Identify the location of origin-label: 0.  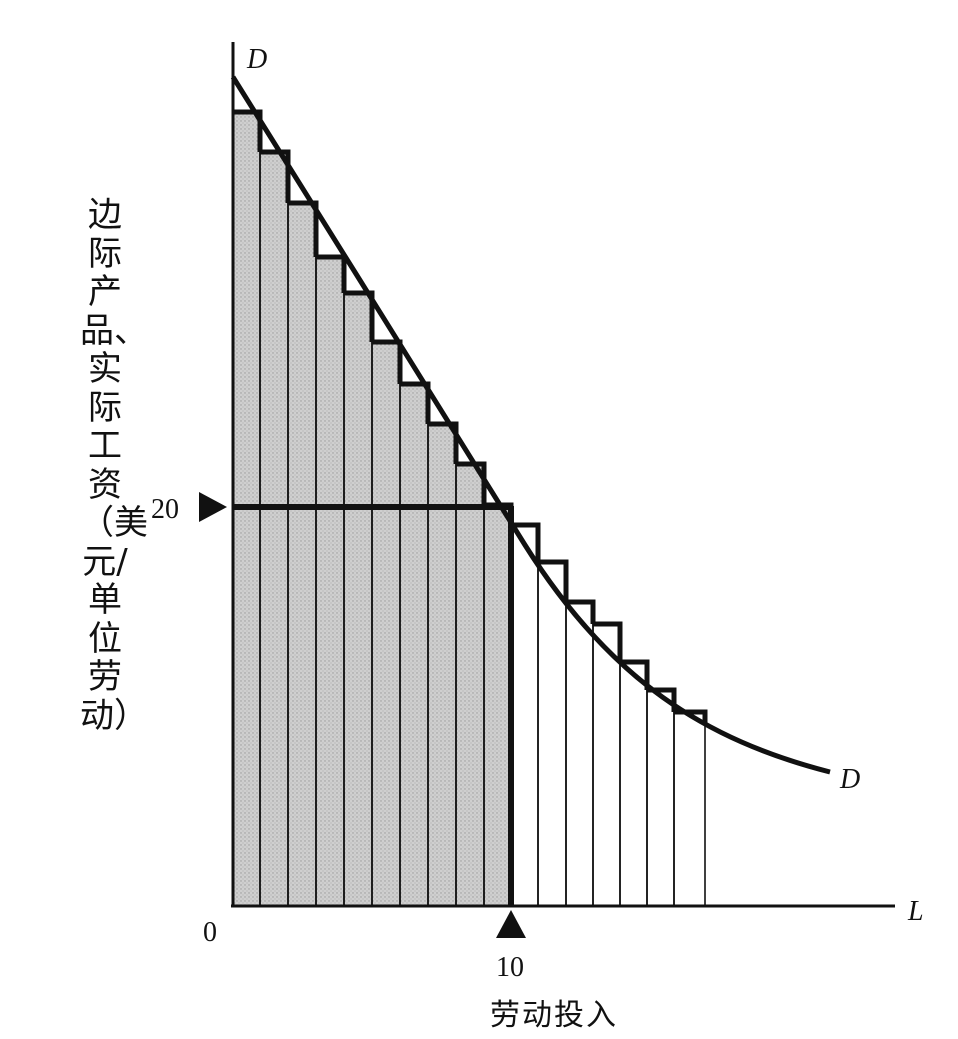
(210, 932).